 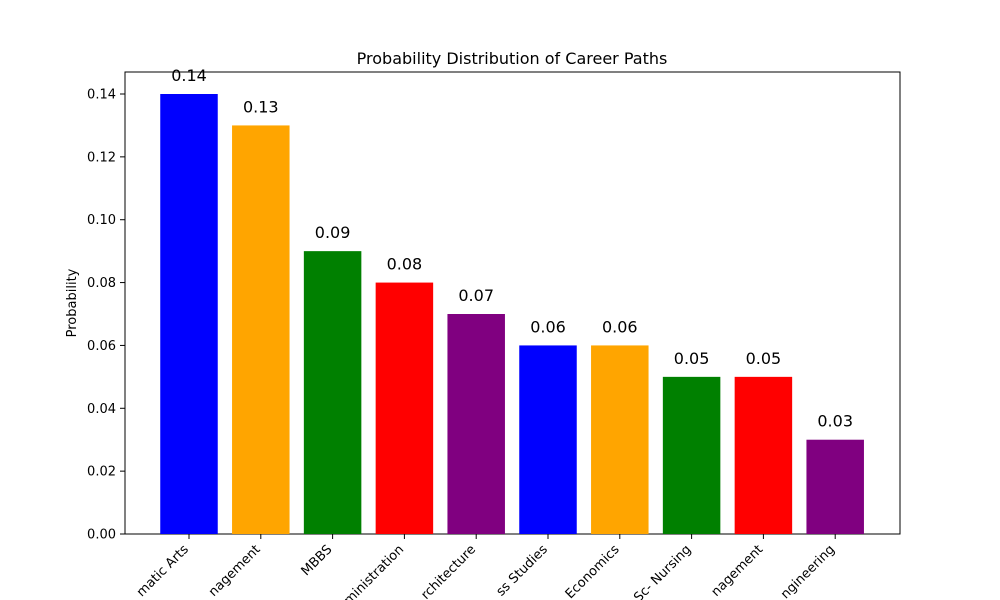 I want to click on bar-value-label: 0.09, so click(x=333, y=232).